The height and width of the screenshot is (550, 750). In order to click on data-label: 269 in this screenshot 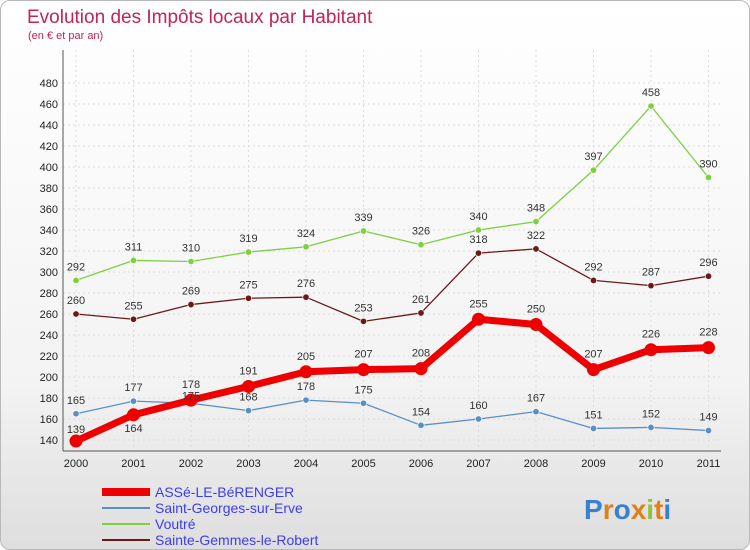, I will do `click(191, 292)`.